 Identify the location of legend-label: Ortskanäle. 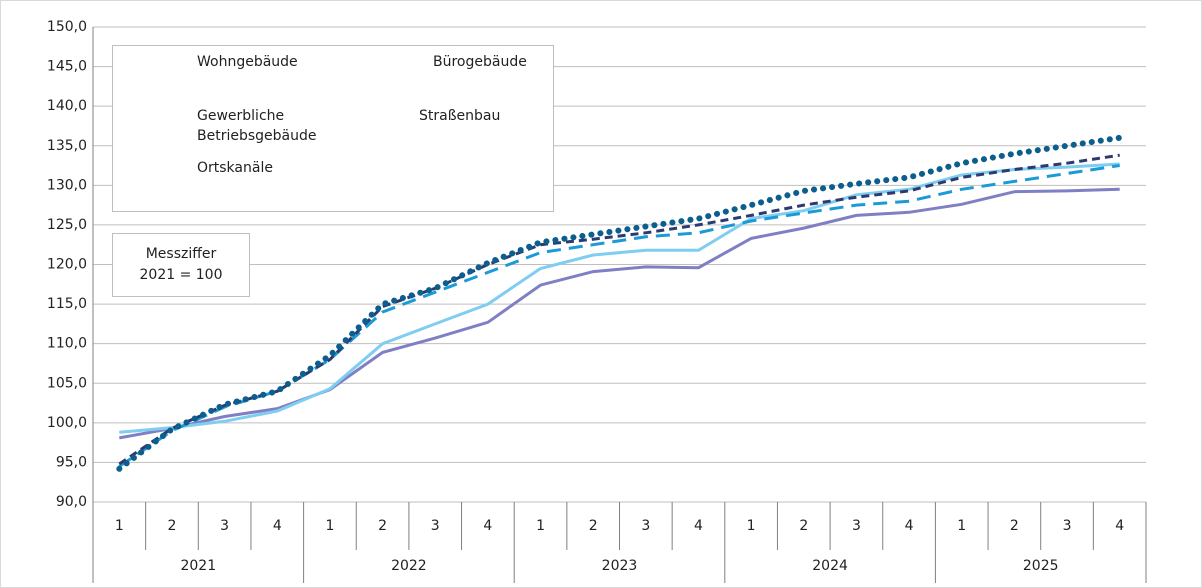
(235, 168).